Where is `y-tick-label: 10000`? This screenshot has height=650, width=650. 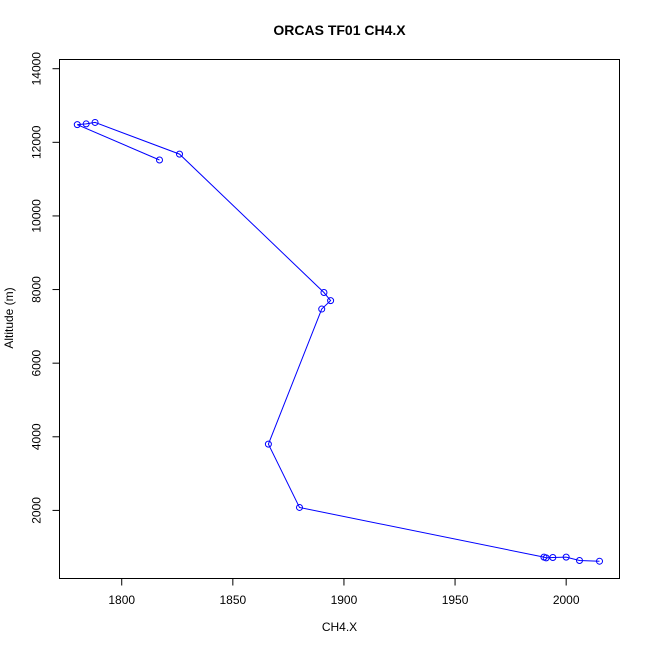
y-tick-label: 10000 is located at coordinates (37, 216).